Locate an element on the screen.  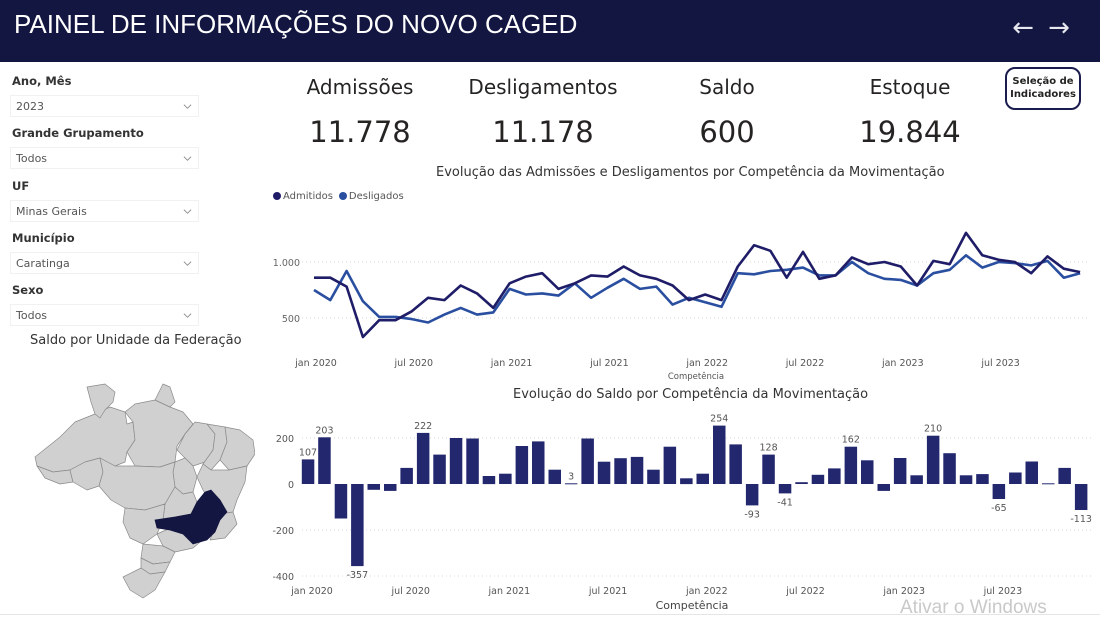
bar-data-label: -113 is located at coordinates (1081, 519).